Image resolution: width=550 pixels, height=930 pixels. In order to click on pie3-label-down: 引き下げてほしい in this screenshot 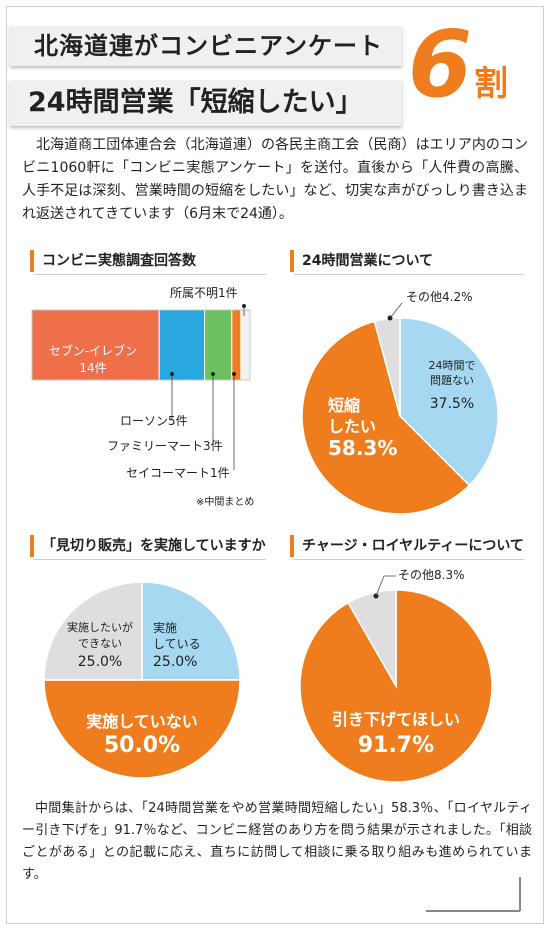, I will do `click(395, 719)`.